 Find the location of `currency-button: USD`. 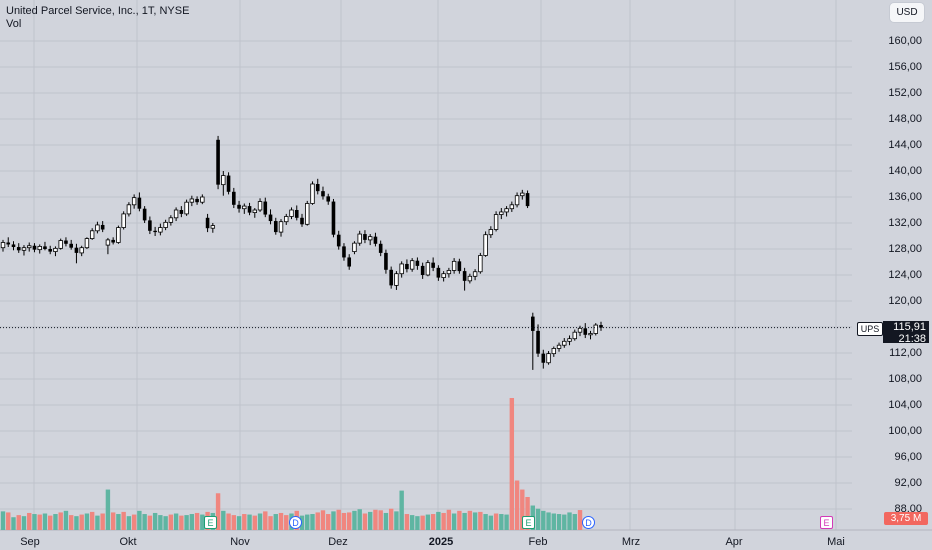

currency-button: USD is located at coordinates (907, 12).